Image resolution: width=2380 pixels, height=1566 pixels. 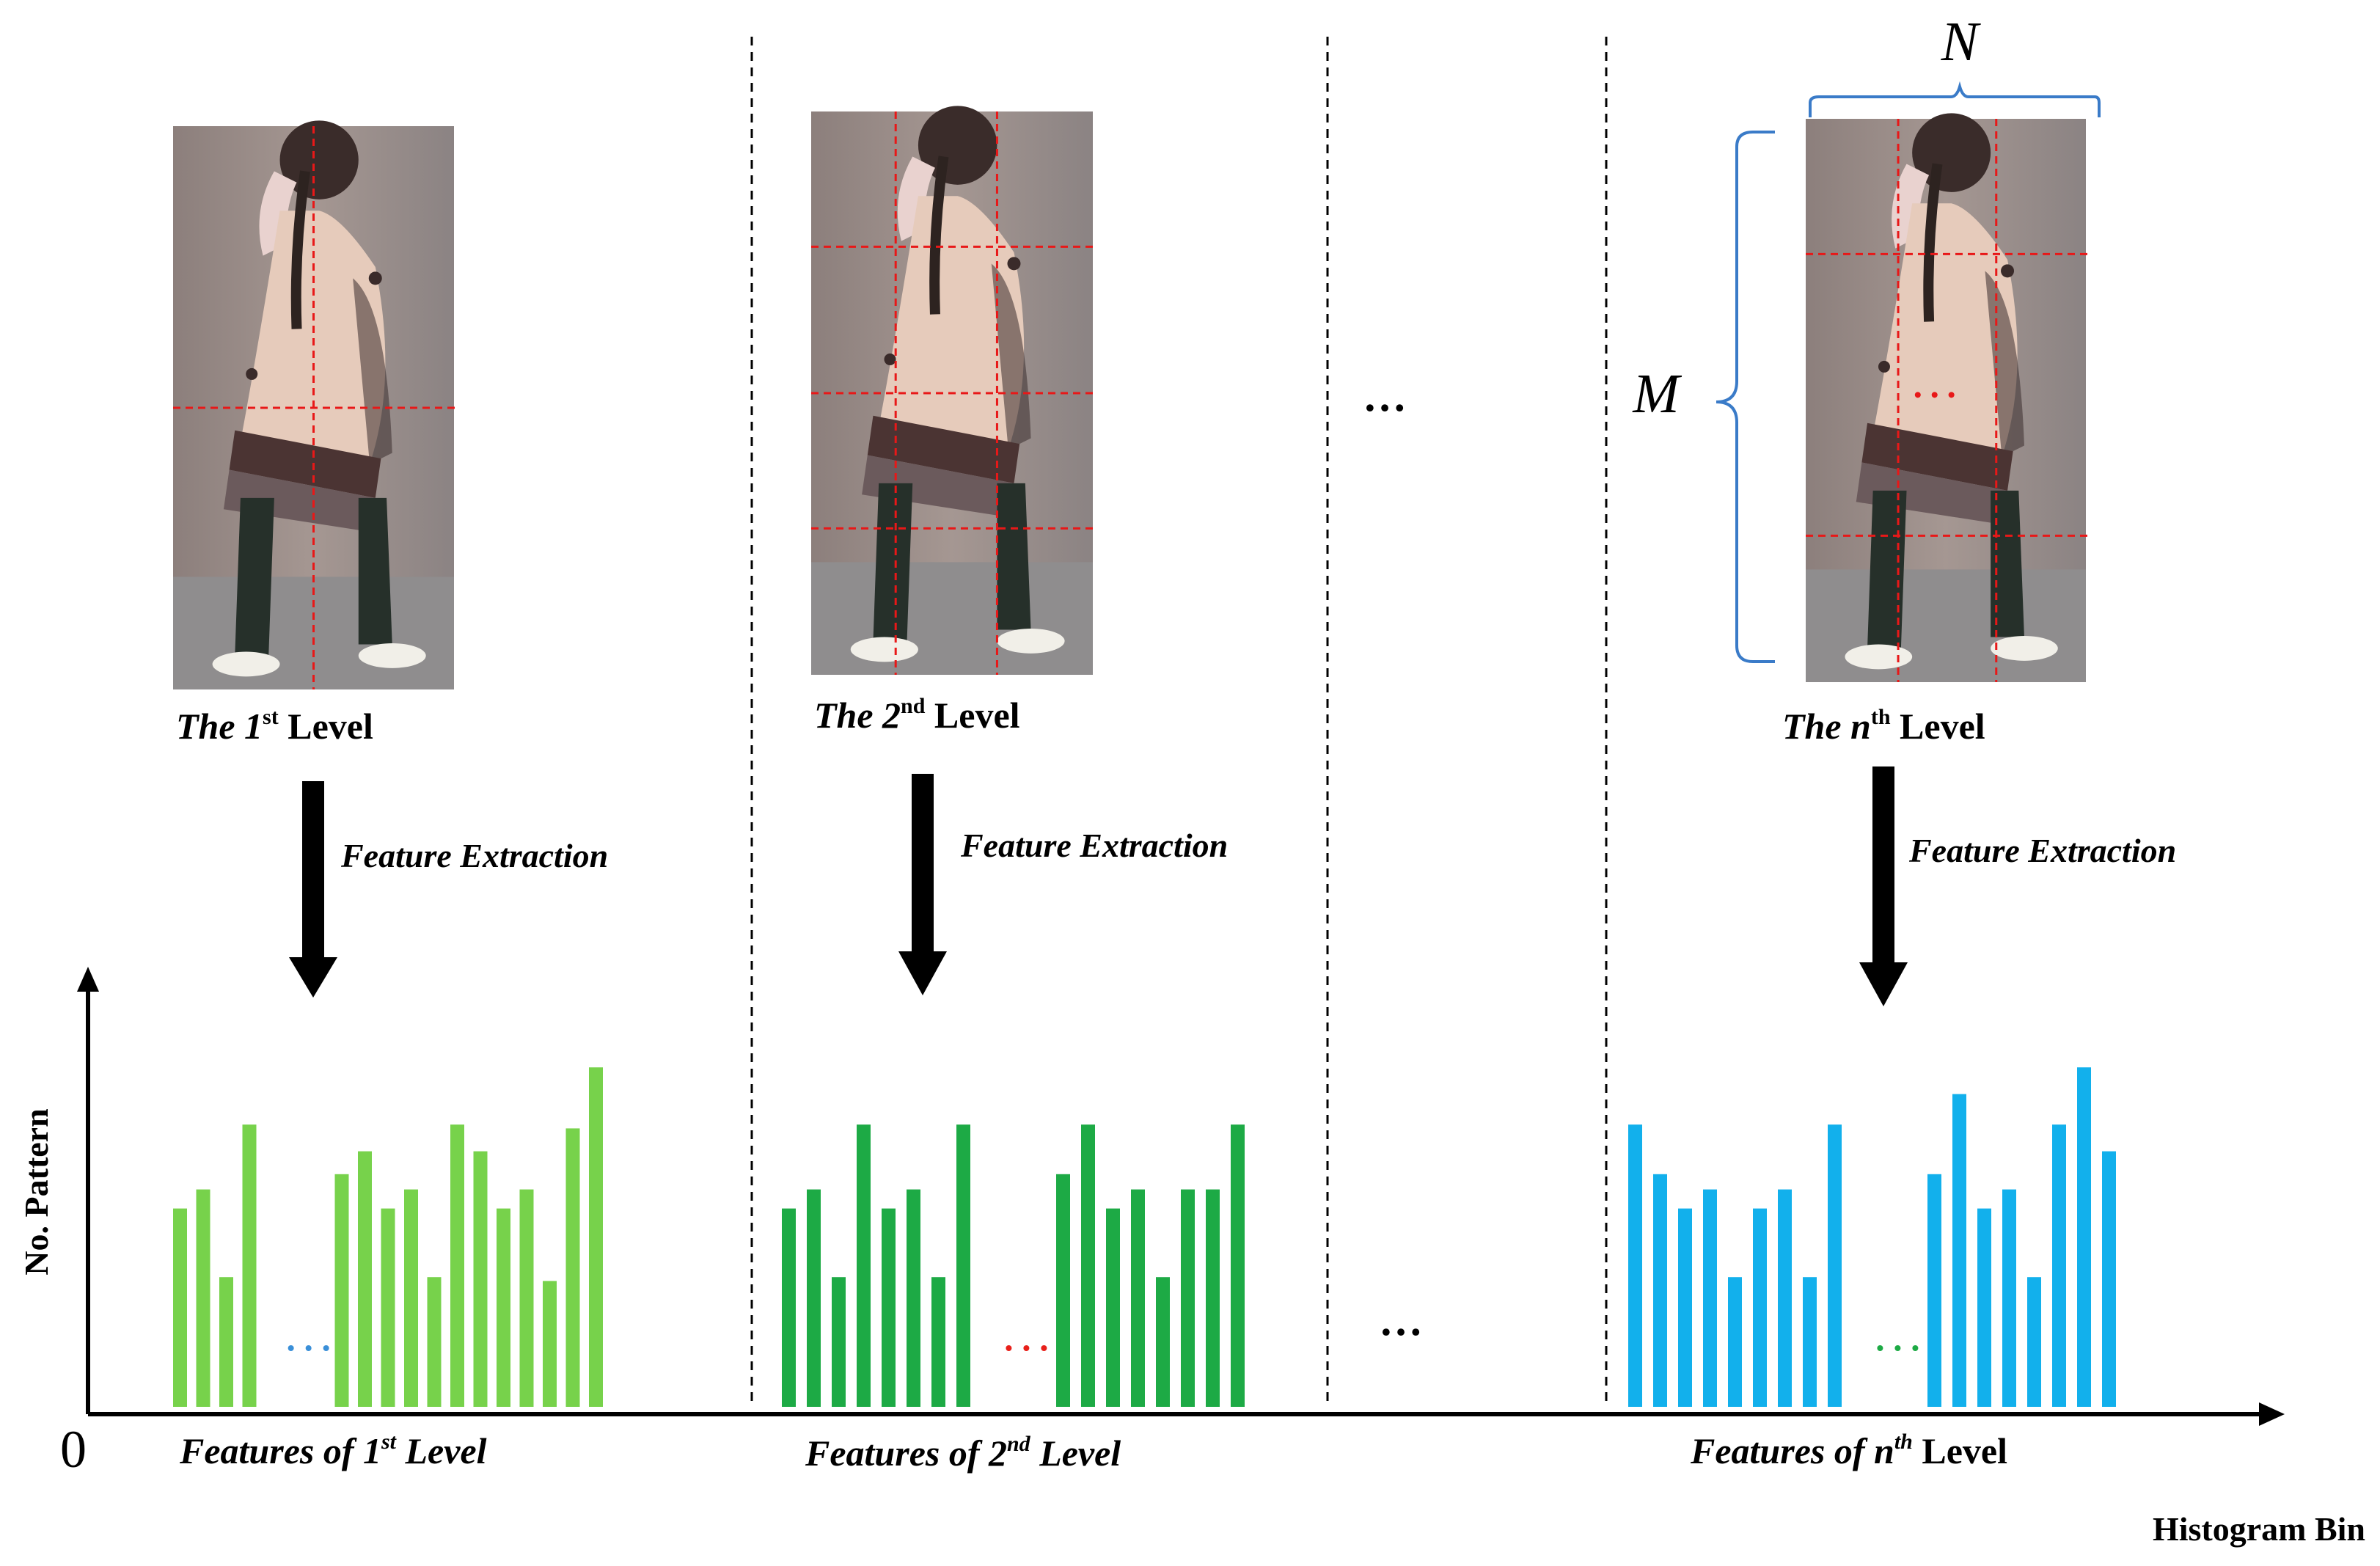 What do you see at coordinates (474, 855) in the screenshot?
I see `feature-extraction-label-1: Feature Extraction` at bounding box center [474, 855].